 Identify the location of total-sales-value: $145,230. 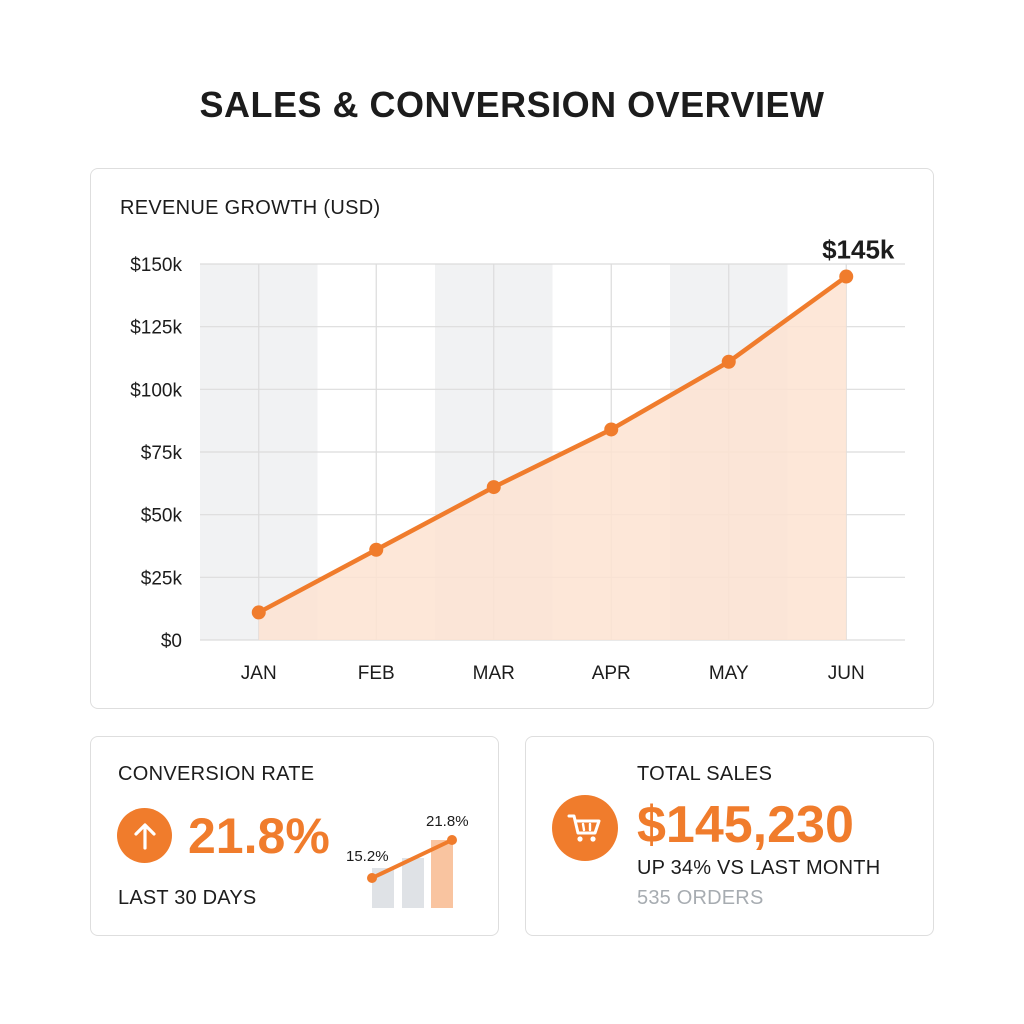
(745, 825).